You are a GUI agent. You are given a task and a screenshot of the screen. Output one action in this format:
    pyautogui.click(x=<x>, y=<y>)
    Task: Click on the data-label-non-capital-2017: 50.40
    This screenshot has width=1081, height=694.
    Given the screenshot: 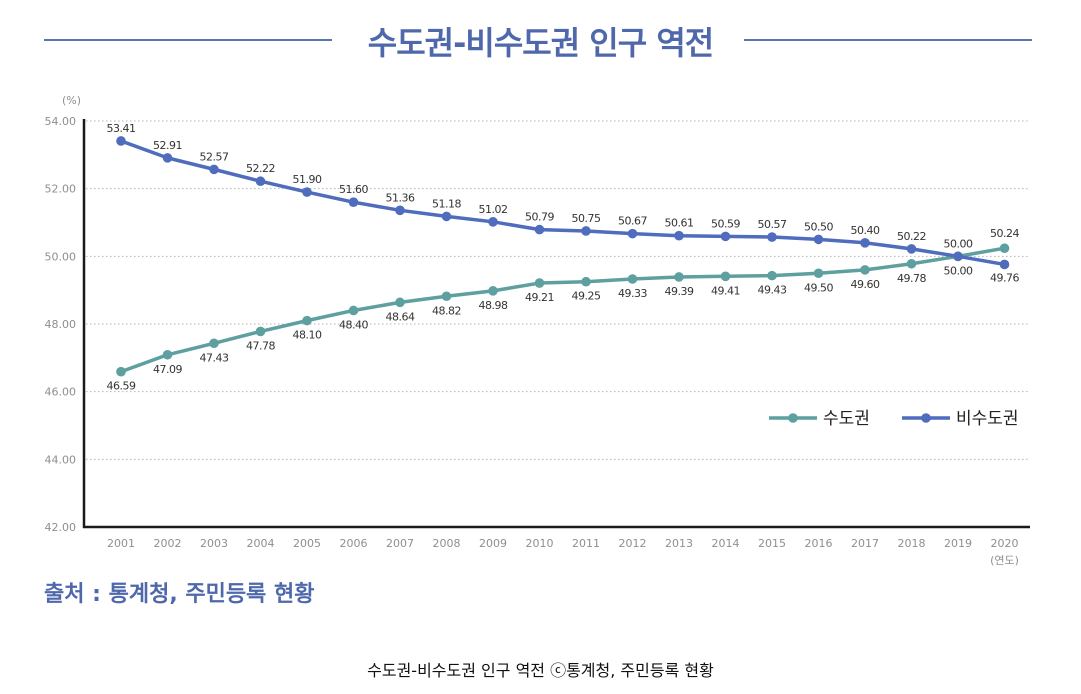 What is the action you would take?
    pyautogui.click(x=865, y=230)
    